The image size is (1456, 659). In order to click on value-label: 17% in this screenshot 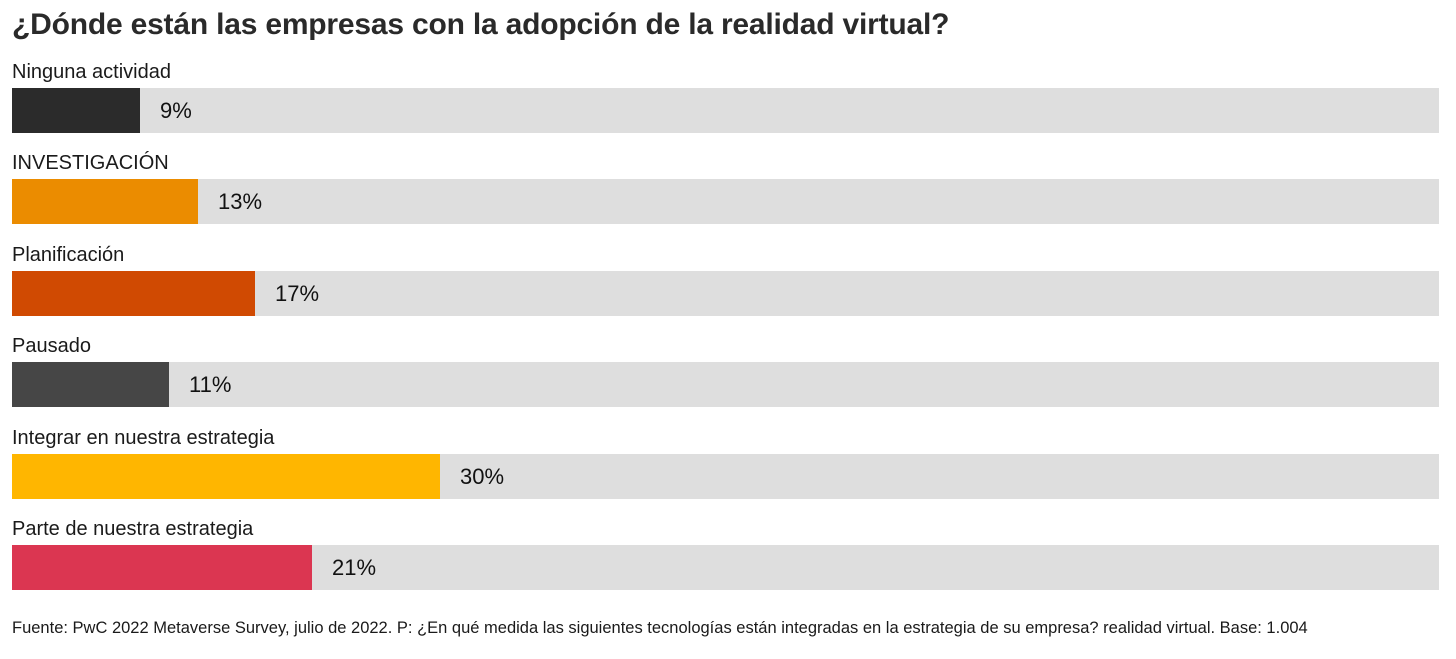, I will do `click(297, 293)`.